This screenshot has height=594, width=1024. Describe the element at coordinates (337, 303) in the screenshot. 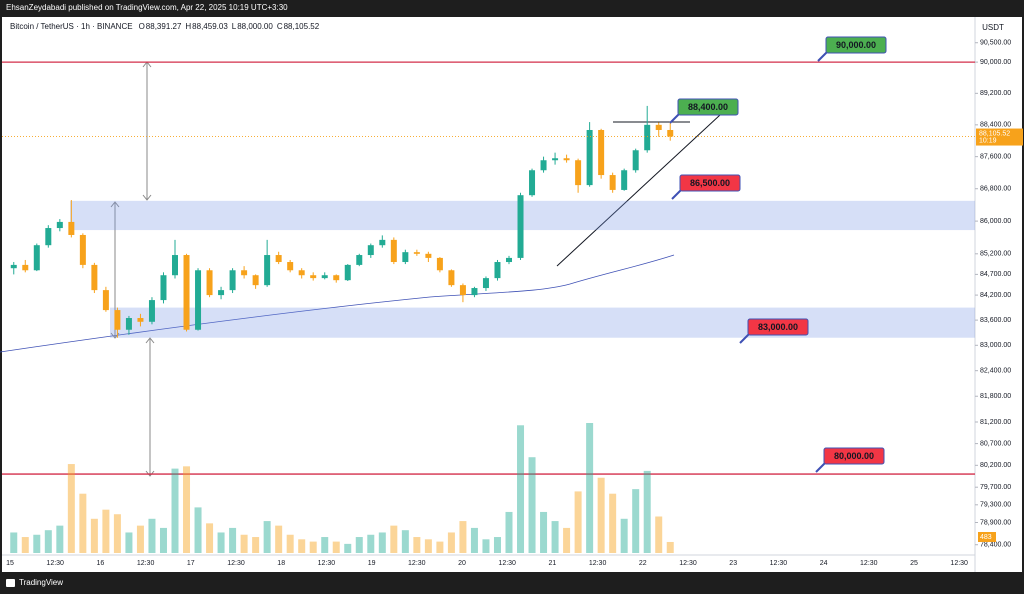

I see `moving-average` at that location.